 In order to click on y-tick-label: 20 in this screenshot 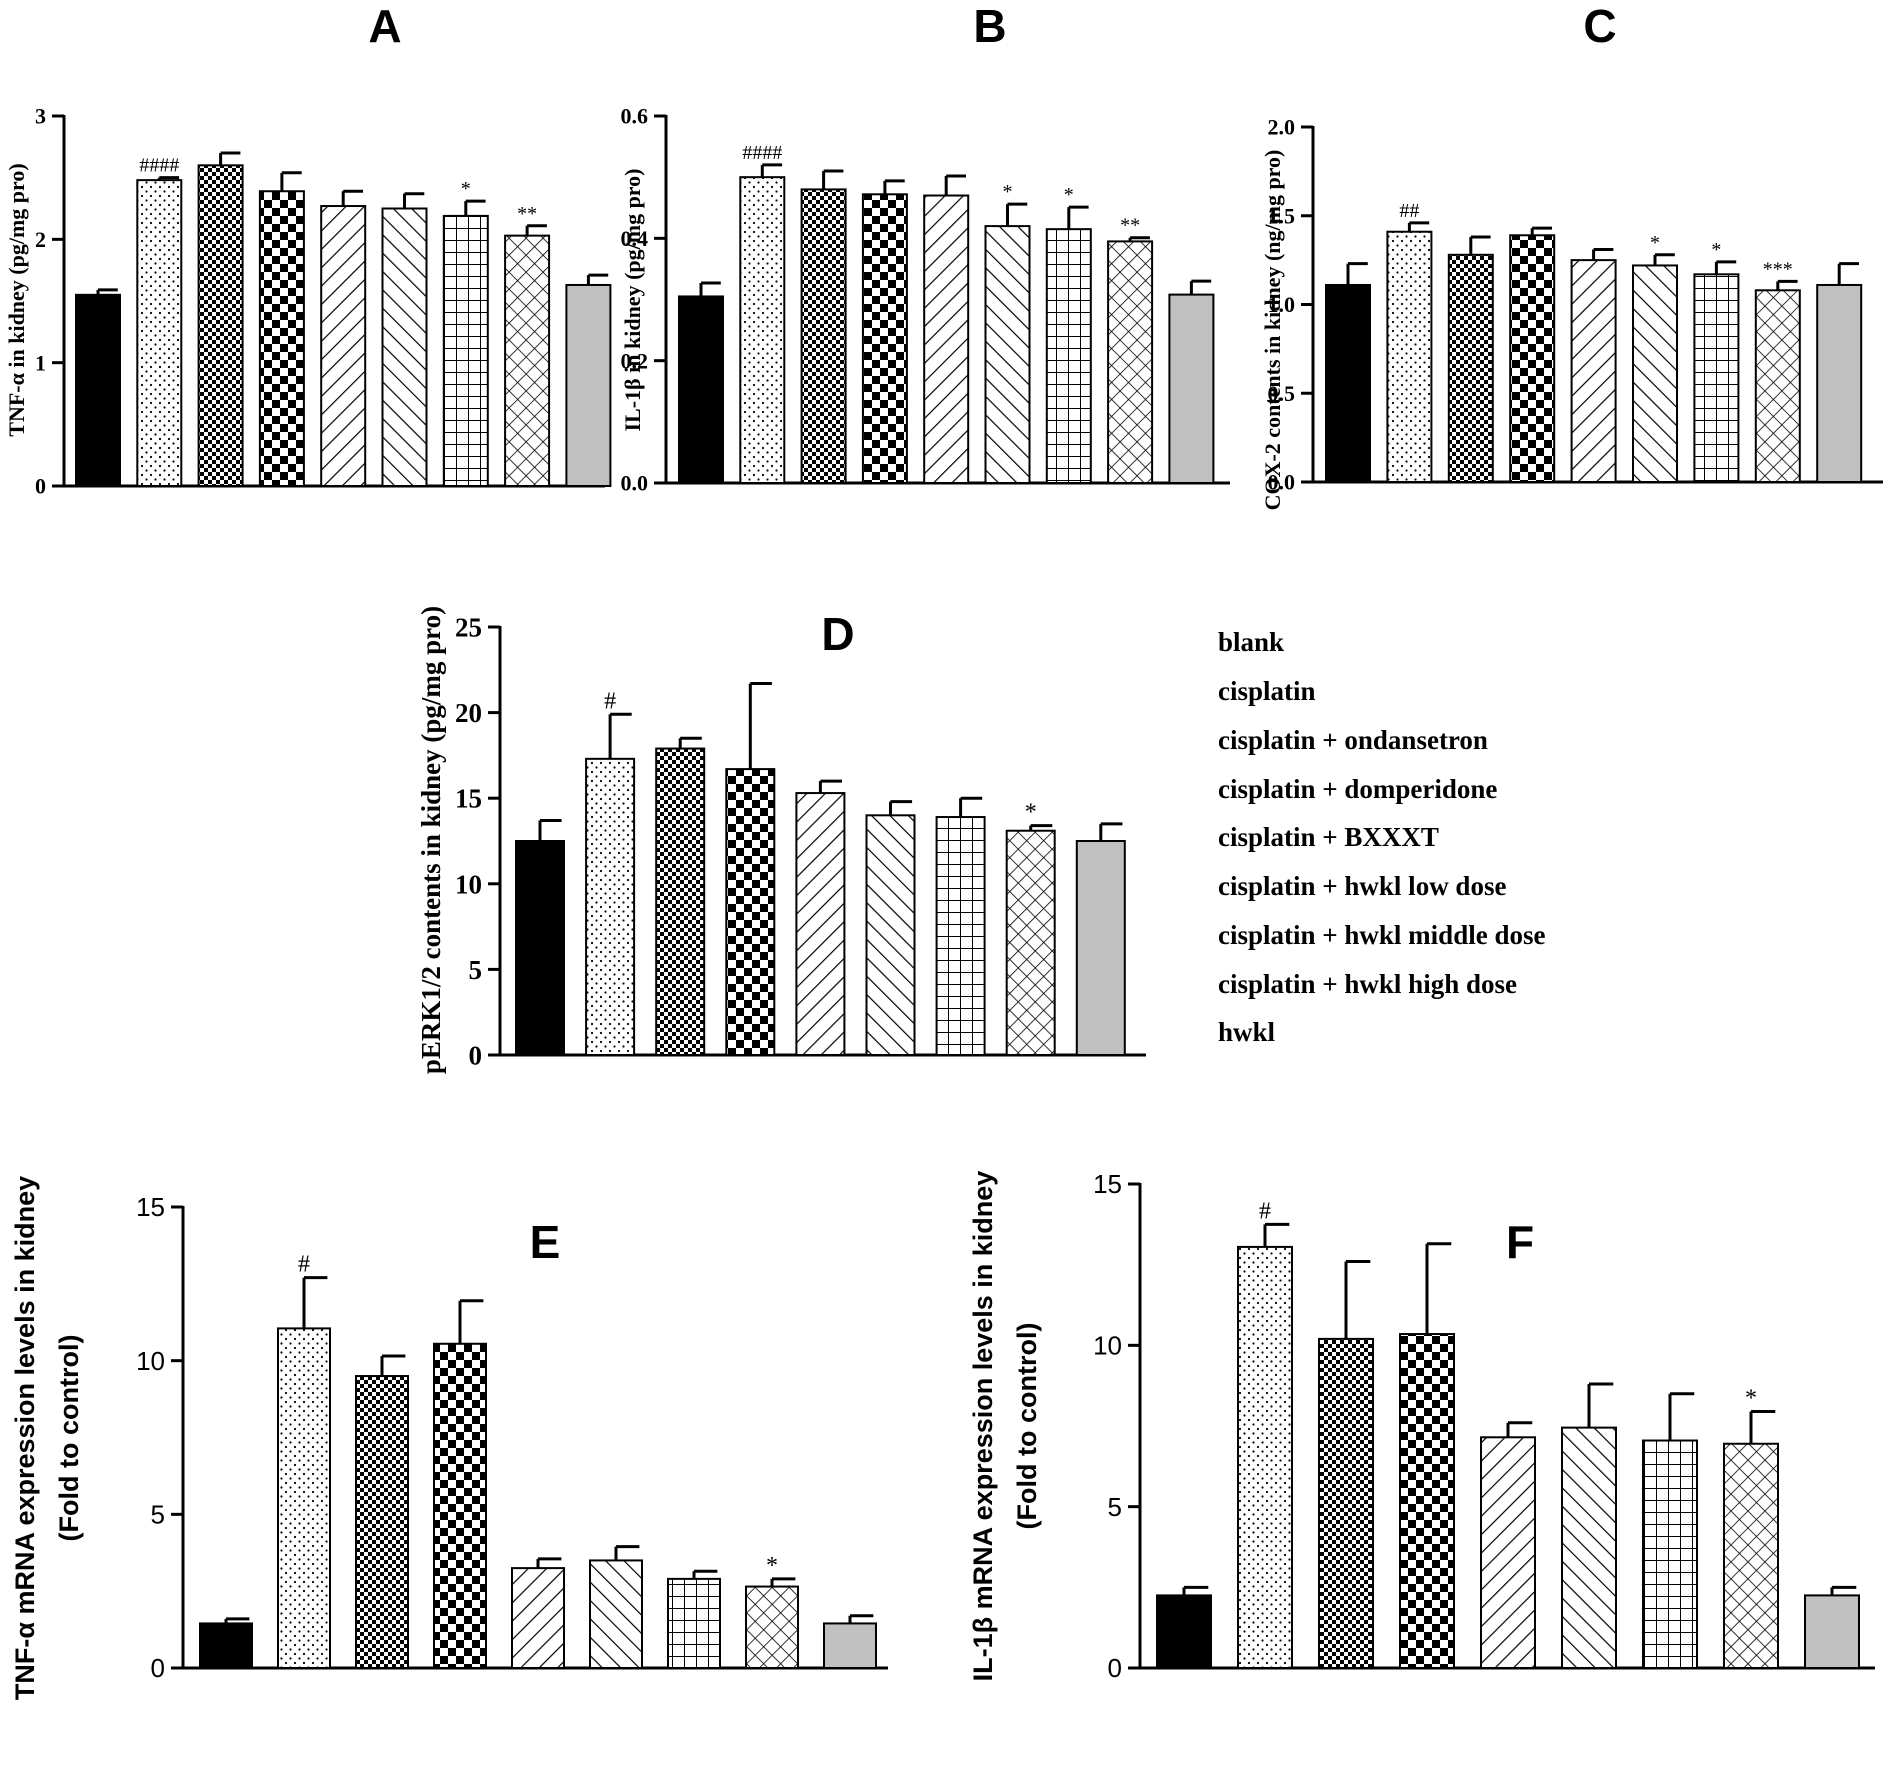, I will do `click(468, 713)`.